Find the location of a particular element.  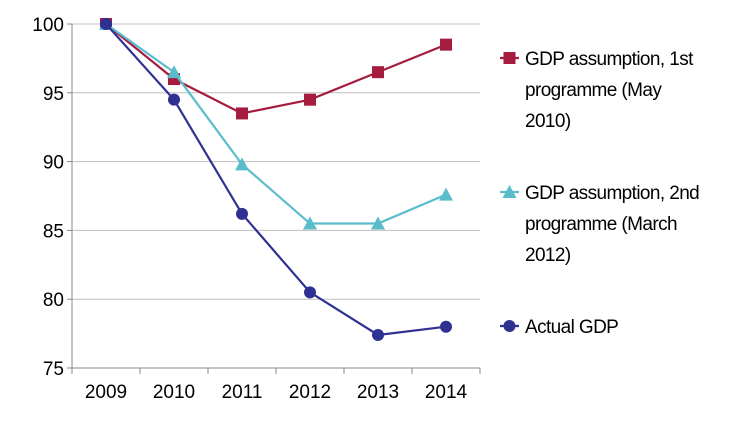

y-tick-label-100: 100 is located at coordinates (48, 25).